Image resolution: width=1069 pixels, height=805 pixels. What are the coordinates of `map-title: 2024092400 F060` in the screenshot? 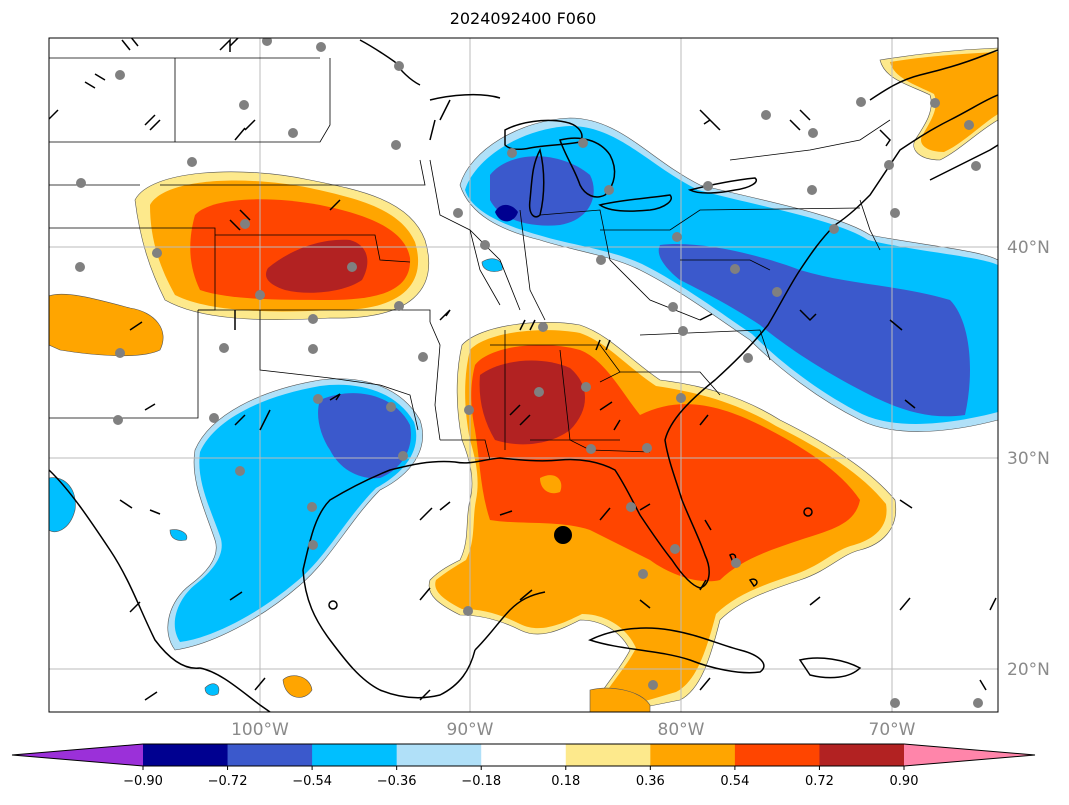 It's located at (523, 18).